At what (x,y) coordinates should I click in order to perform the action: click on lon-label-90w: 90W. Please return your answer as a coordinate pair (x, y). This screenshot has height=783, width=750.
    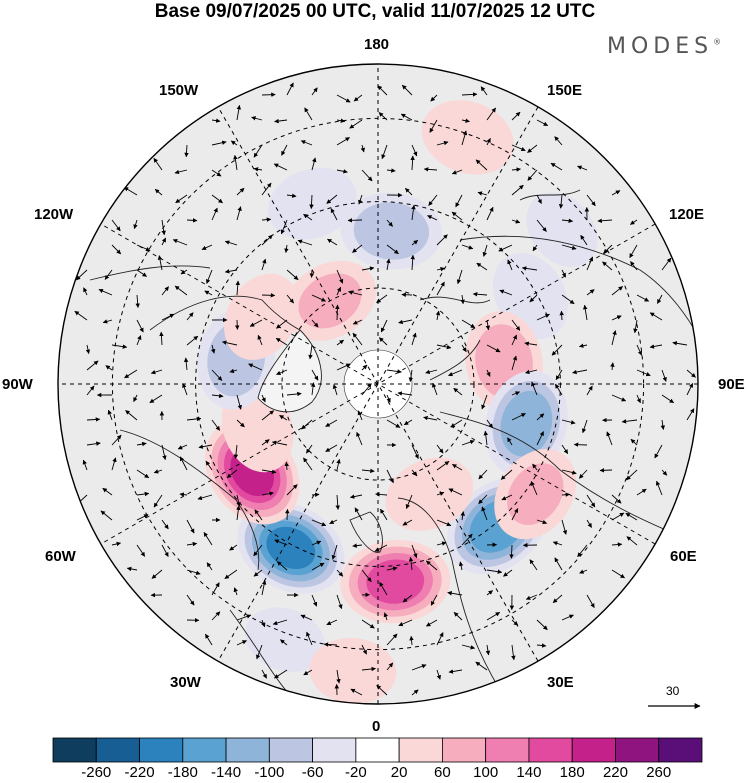
    Looking at the image, I should click on (17, 384).